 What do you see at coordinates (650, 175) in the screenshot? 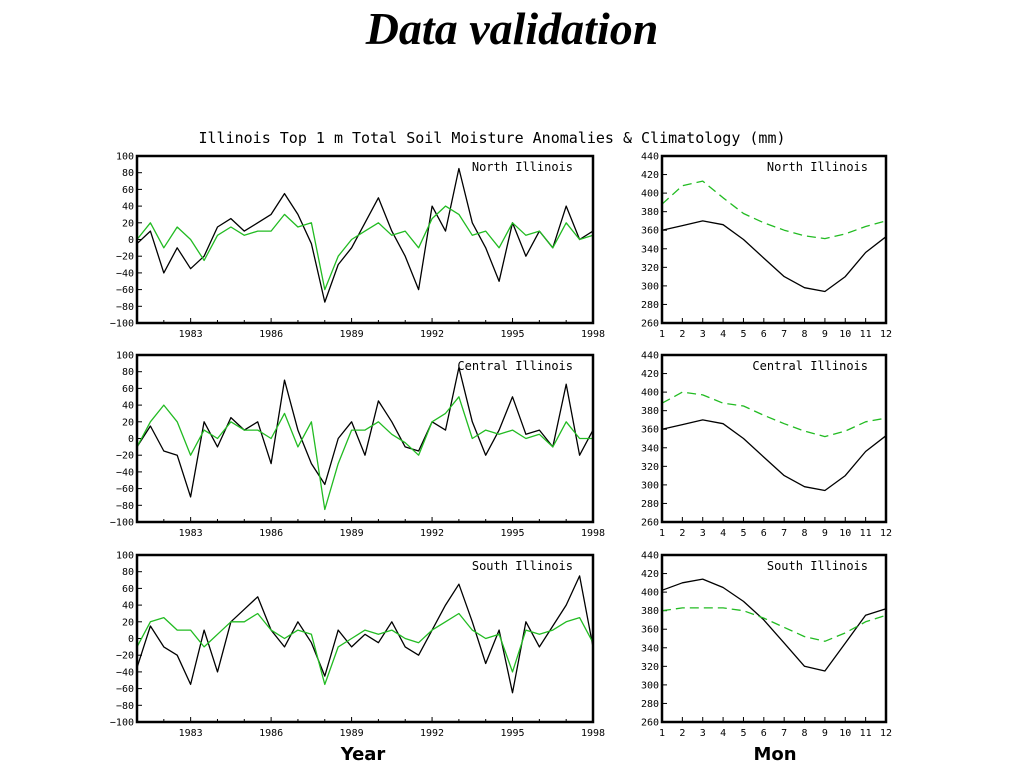
I see `y-tick-label: 420` at bounding box center [650, 175].